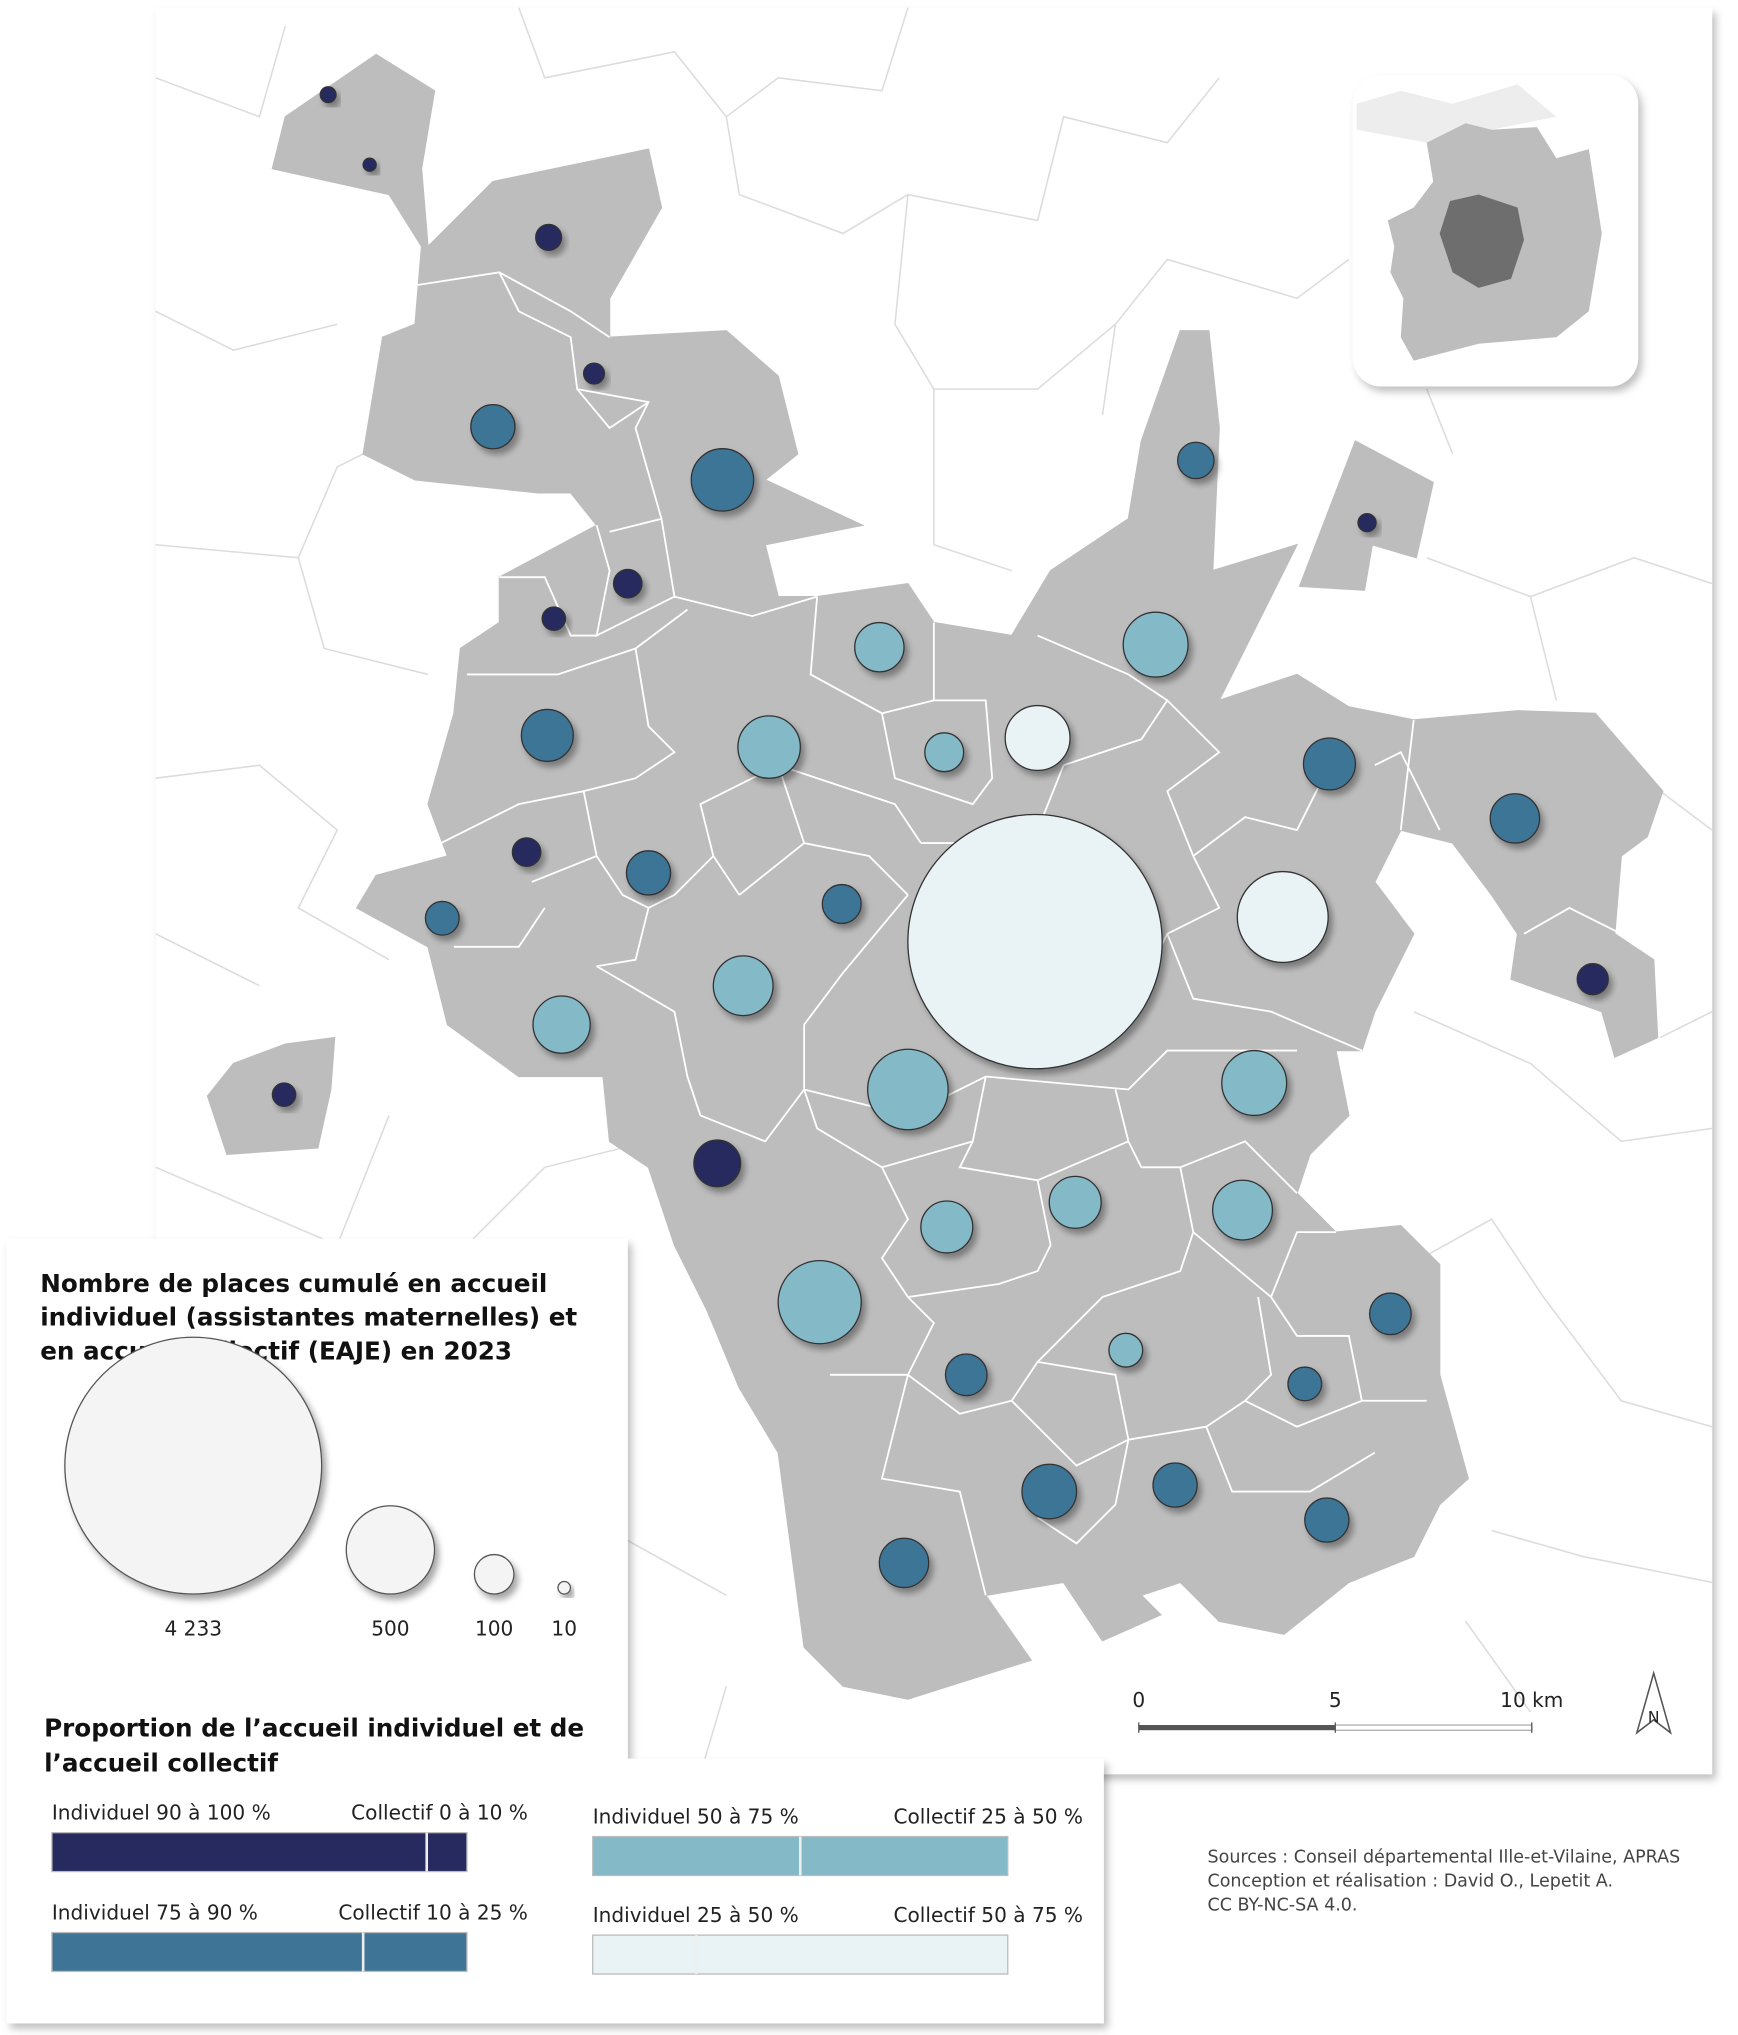  Describe the element at coordinates (1481, 241) in the screenshot. I see `inset-area` at that location.